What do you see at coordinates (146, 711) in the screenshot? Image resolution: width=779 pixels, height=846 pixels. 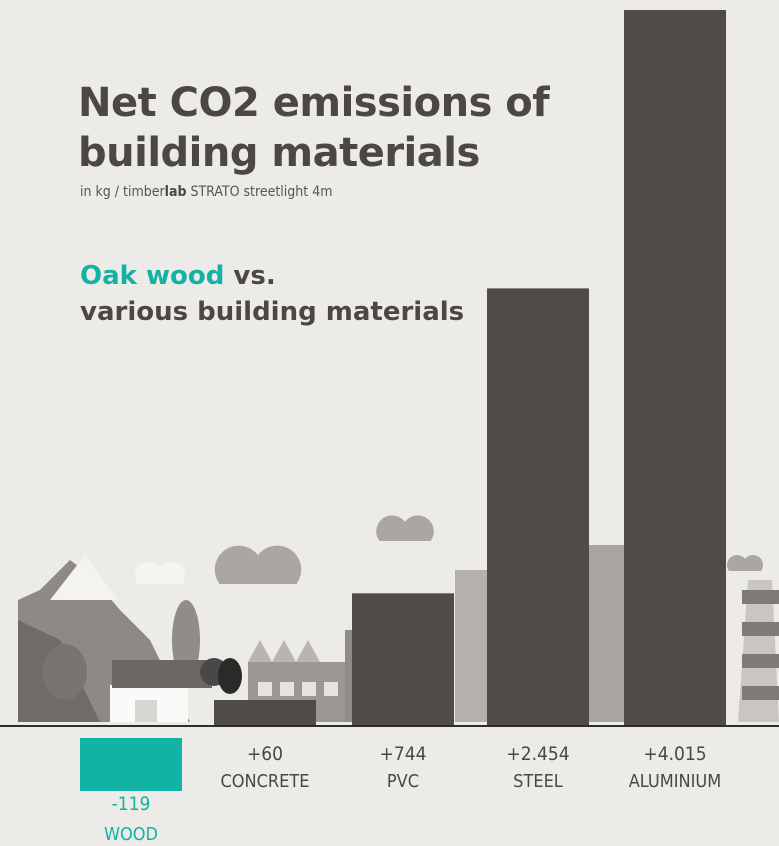 I see `house-door-shape` at bounding box center [146, 711].